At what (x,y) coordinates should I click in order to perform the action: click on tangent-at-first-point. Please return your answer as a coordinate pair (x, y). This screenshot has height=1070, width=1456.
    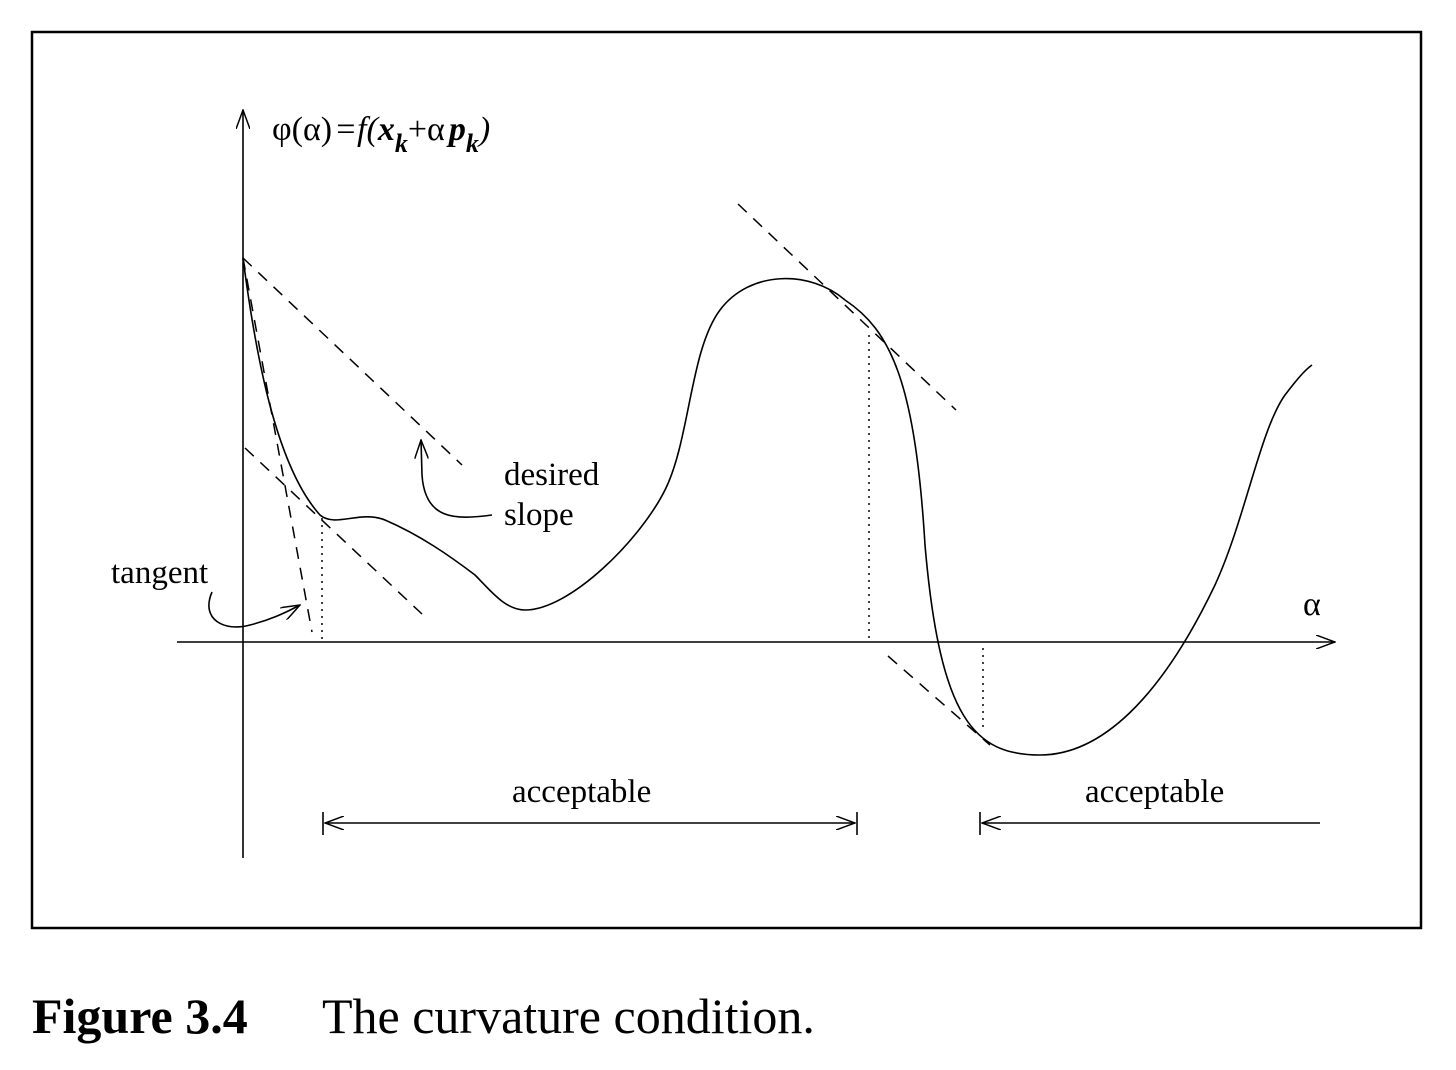
    Looking at the image, I should click on (333, 531).